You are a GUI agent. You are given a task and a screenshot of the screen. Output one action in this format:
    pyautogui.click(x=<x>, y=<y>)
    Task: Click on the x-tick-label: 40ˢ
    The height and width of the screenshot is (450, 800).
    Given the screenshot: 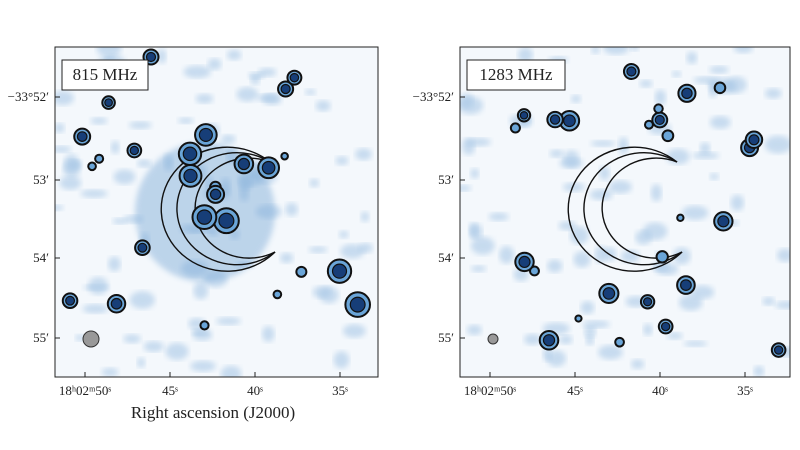 What is the action you would take?
    pyautogui.click(x=660, y=390)
    